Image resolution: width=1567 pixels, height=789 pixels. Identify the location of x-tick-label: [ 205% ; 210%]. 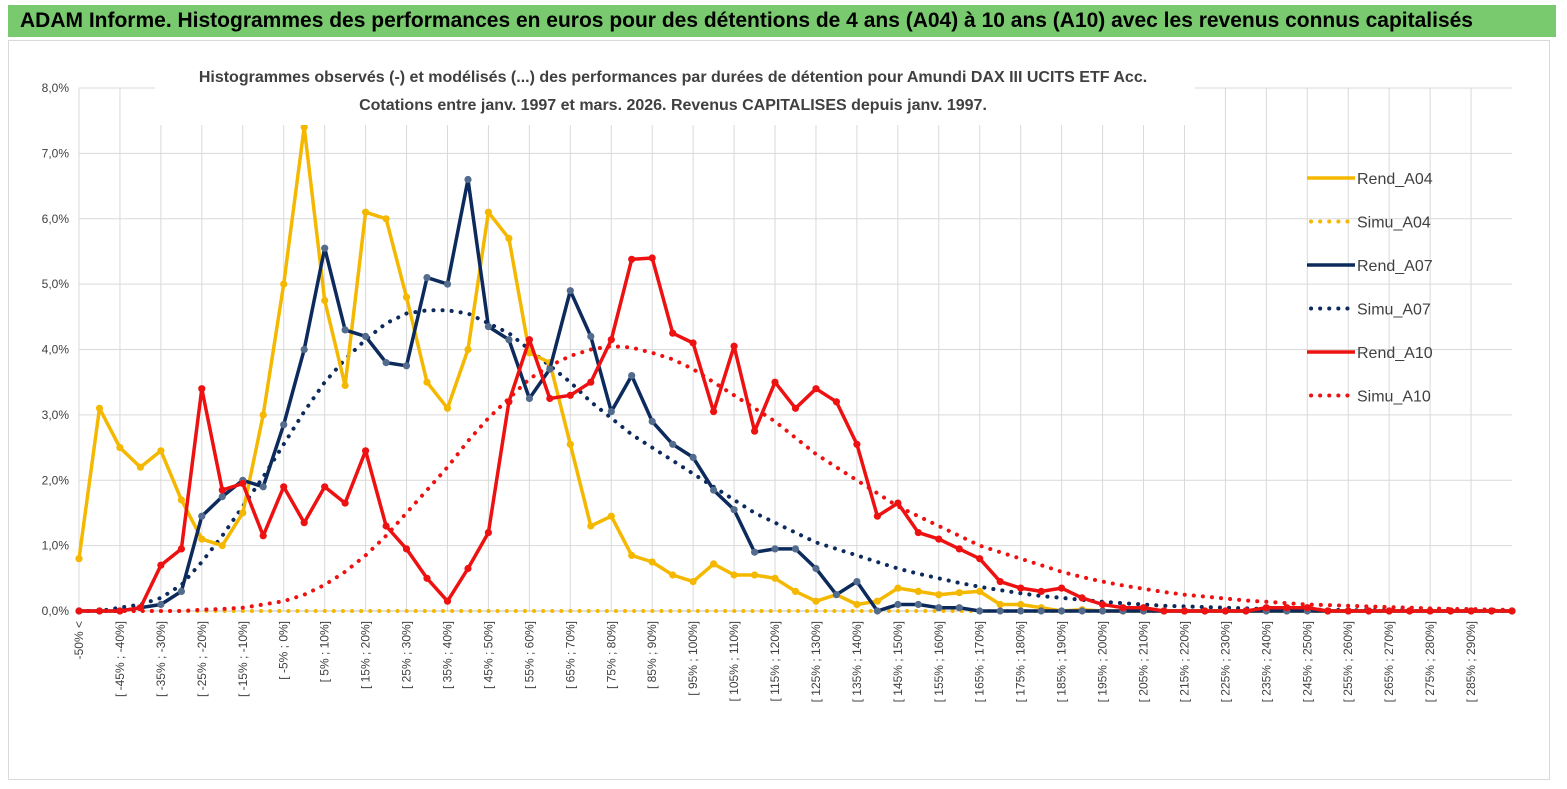
(1144, 661).